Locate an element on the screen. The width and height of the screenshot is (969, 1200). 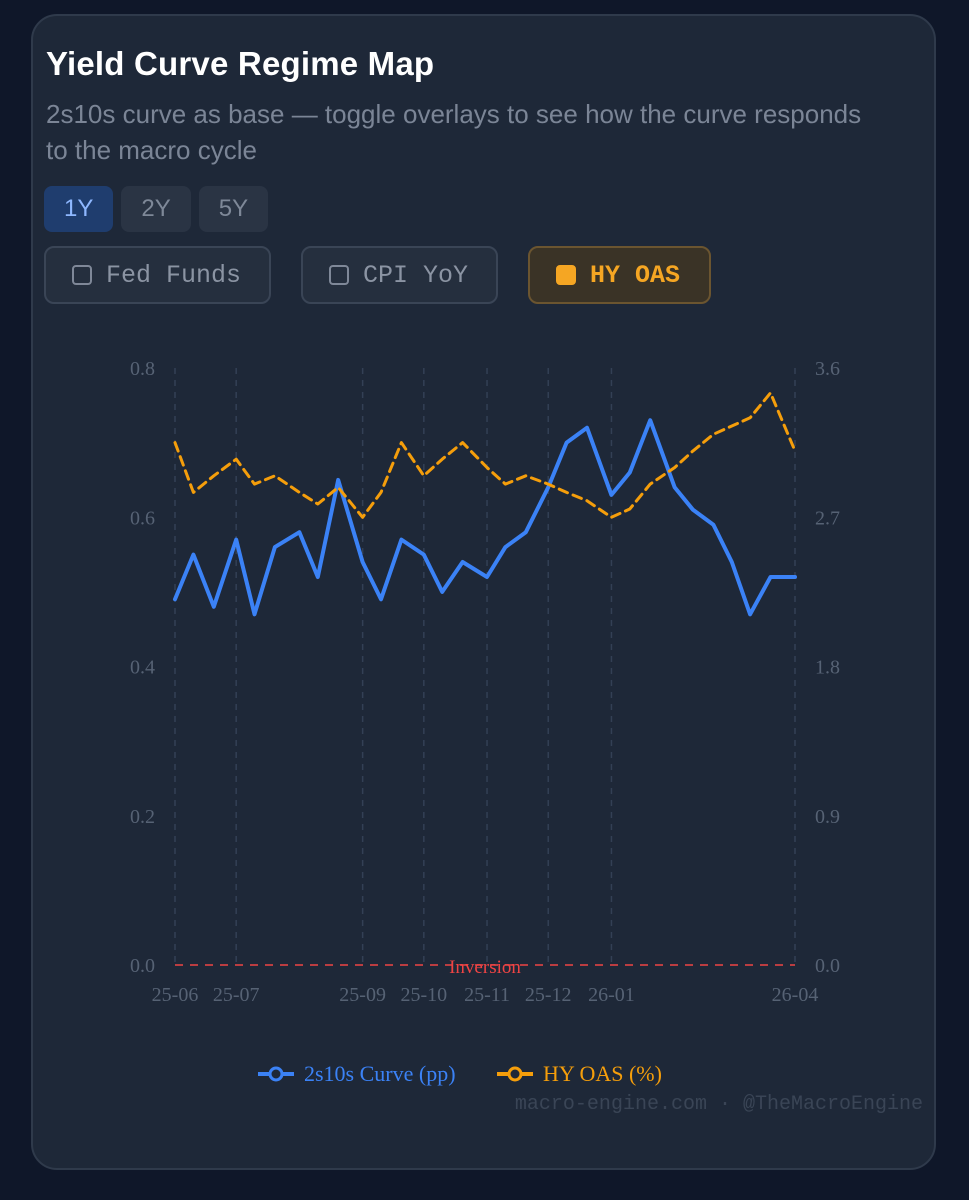
footer-attribution: macro-engine.com · @TheMacroEngine is located at coordinates (718, 1104).